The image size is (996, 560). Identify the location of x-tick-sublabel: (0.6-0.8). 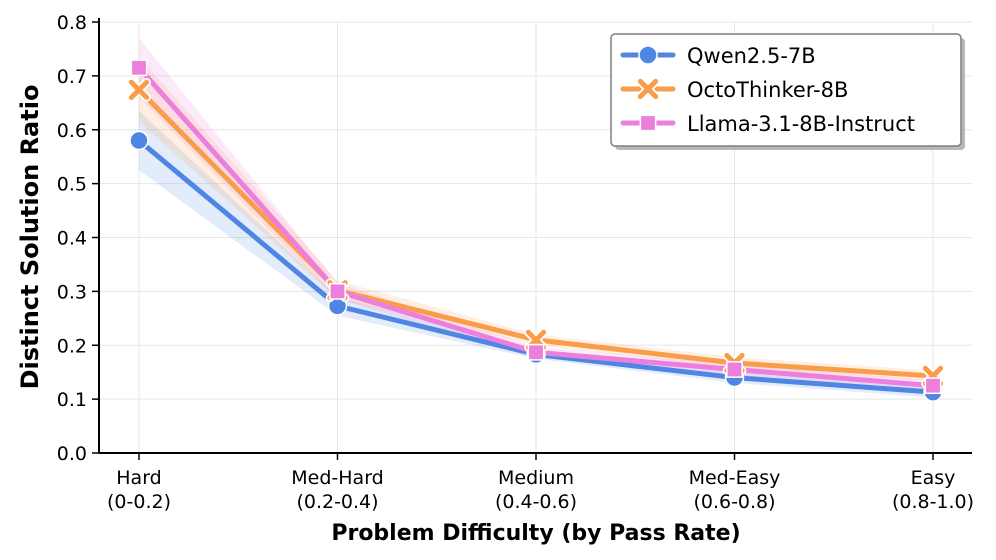
(734, 502).